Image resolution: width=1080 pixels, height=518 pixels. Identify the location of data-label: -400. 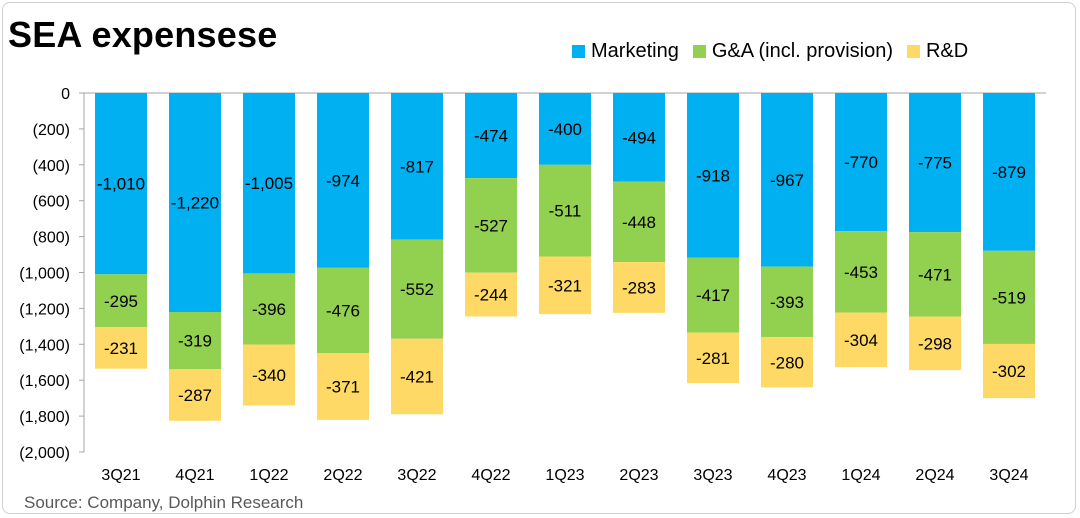
(565, 129).